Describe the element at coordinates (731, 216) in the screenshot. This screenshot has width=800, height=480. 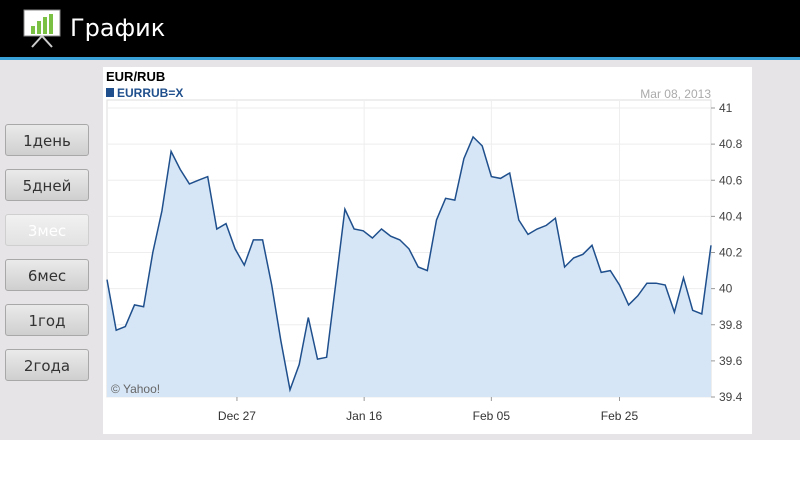
I see `y-tick-label: 40.4` at that location.